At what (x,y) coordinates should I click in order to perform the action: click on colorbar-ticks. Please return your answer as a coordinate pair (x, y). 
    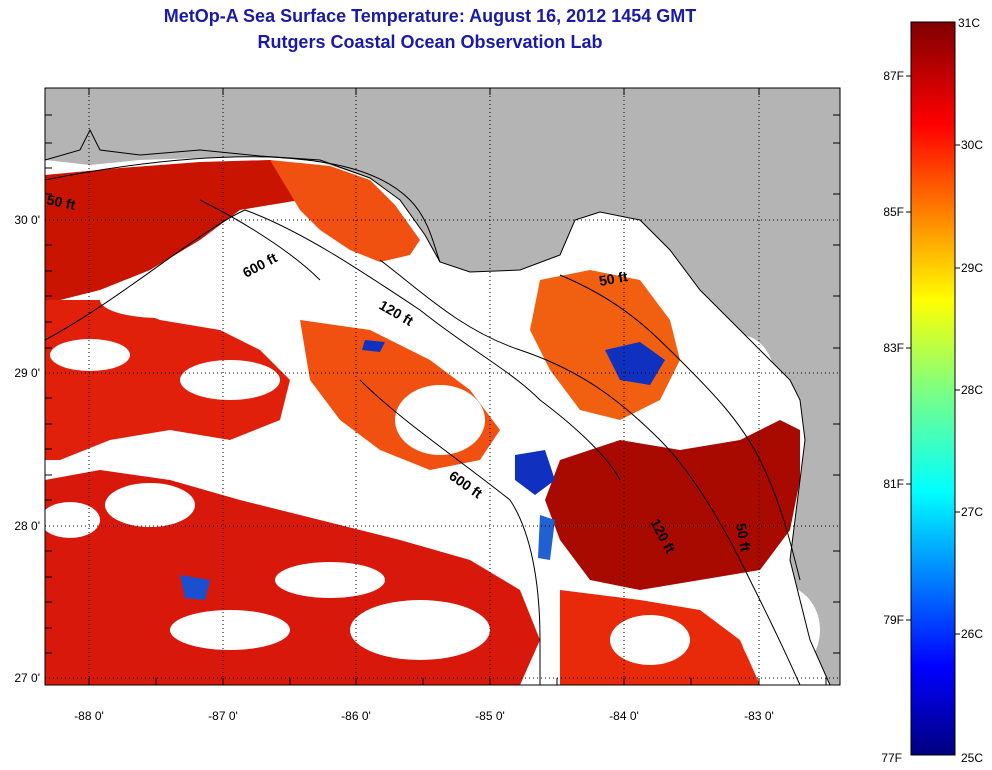
    Looking at the image, I should click on (933, 355).